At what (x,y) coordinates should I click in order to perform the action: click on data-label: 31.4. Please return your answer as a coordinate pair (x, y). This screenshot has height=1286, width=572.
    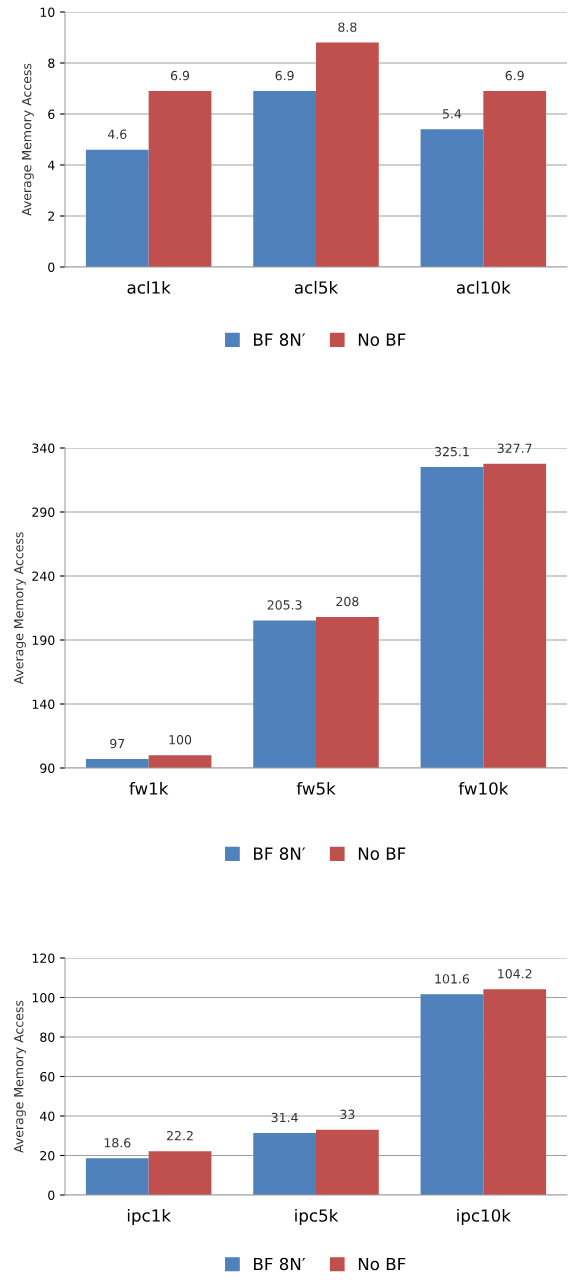
    Looking at the image, I should click on (284, 1117).